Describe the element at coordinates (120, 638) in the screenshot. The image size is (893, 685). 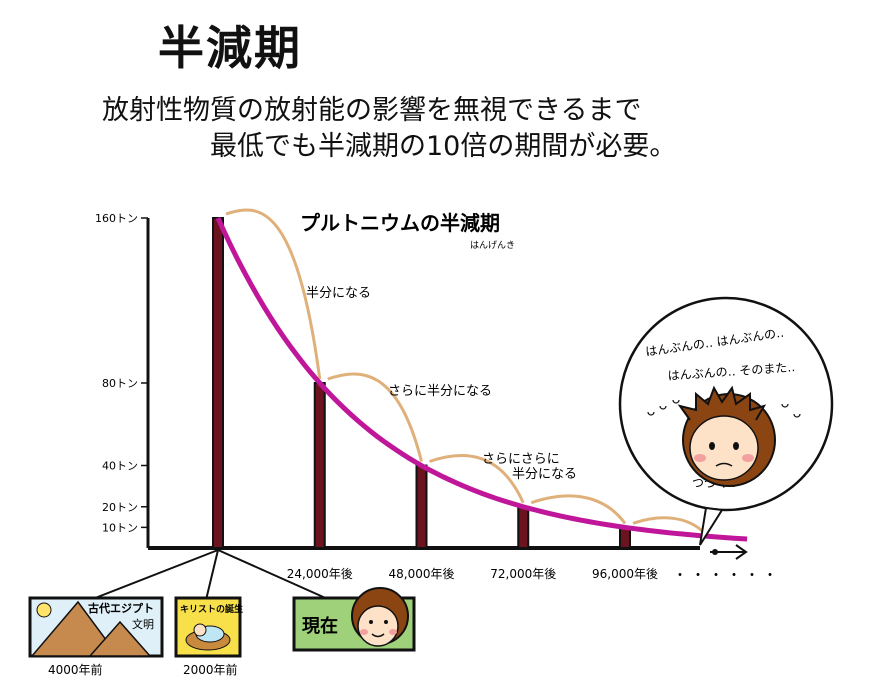
I see `pyramid-small-icon` at that location.